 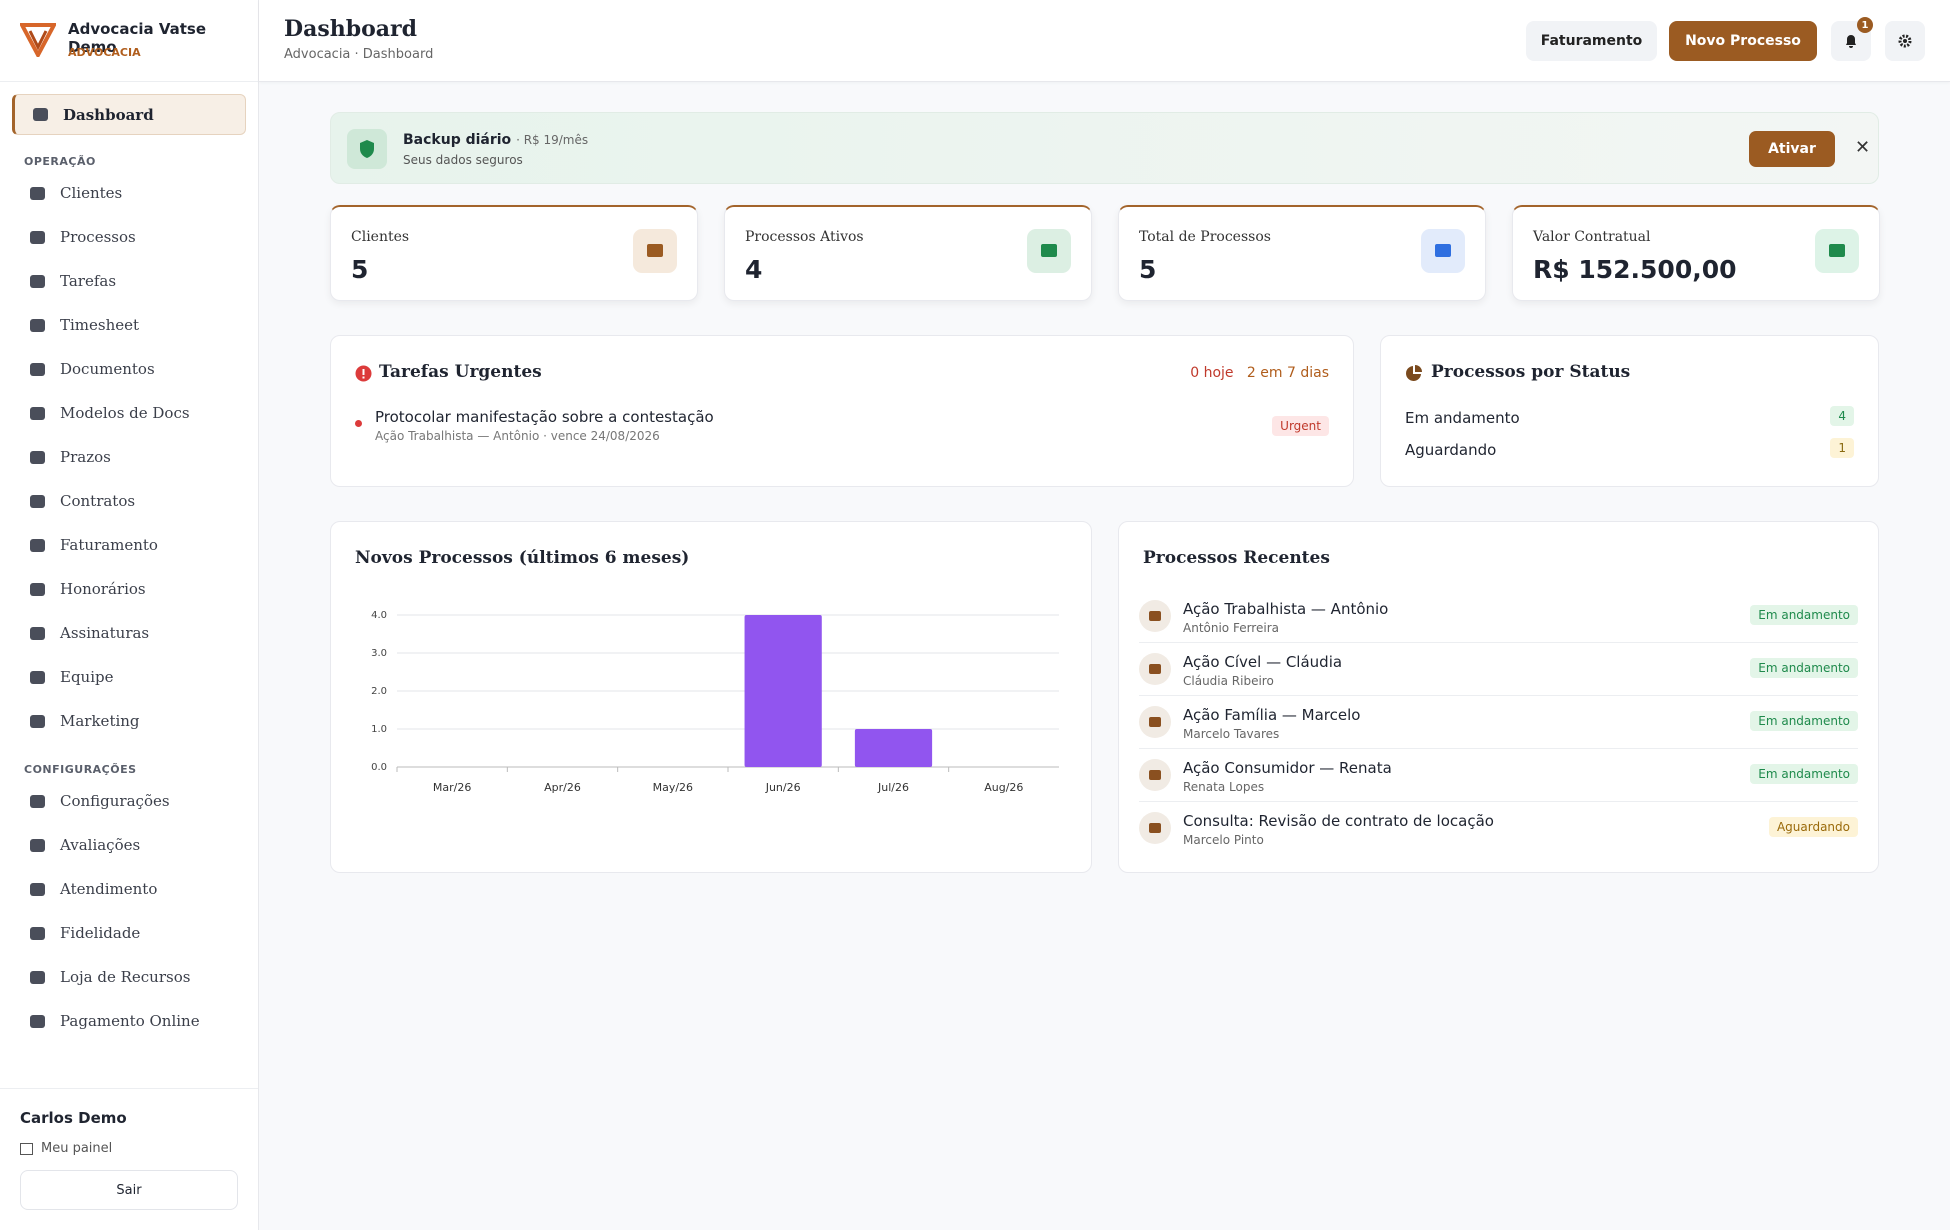 I want to click on nav-label: Avaliações, so click(x=100, y=845).